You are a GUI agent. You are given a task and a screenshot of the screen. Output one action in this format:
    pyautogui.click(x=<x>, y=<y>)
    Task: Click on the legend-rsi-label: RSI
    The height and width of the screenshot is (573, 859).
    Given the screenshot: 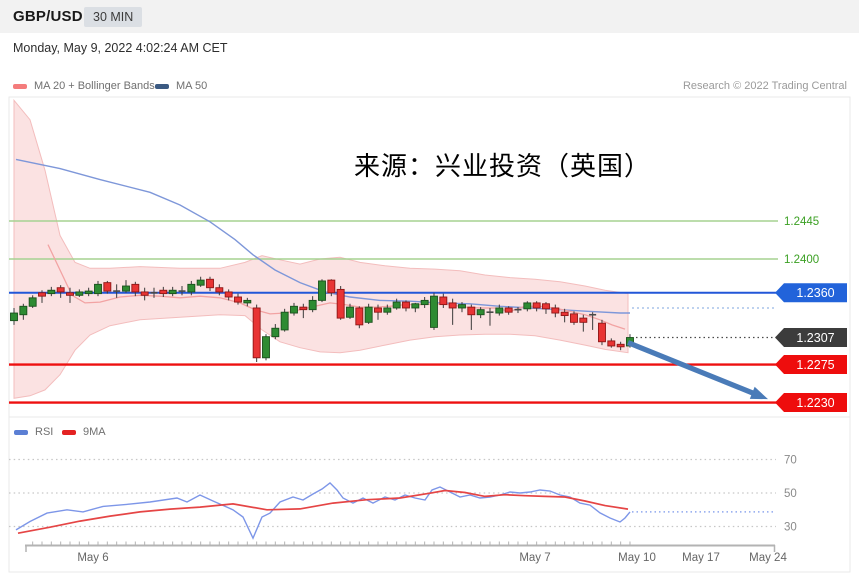 What is the action you would take?
    pyautogui.click(x=44, y=432)
    